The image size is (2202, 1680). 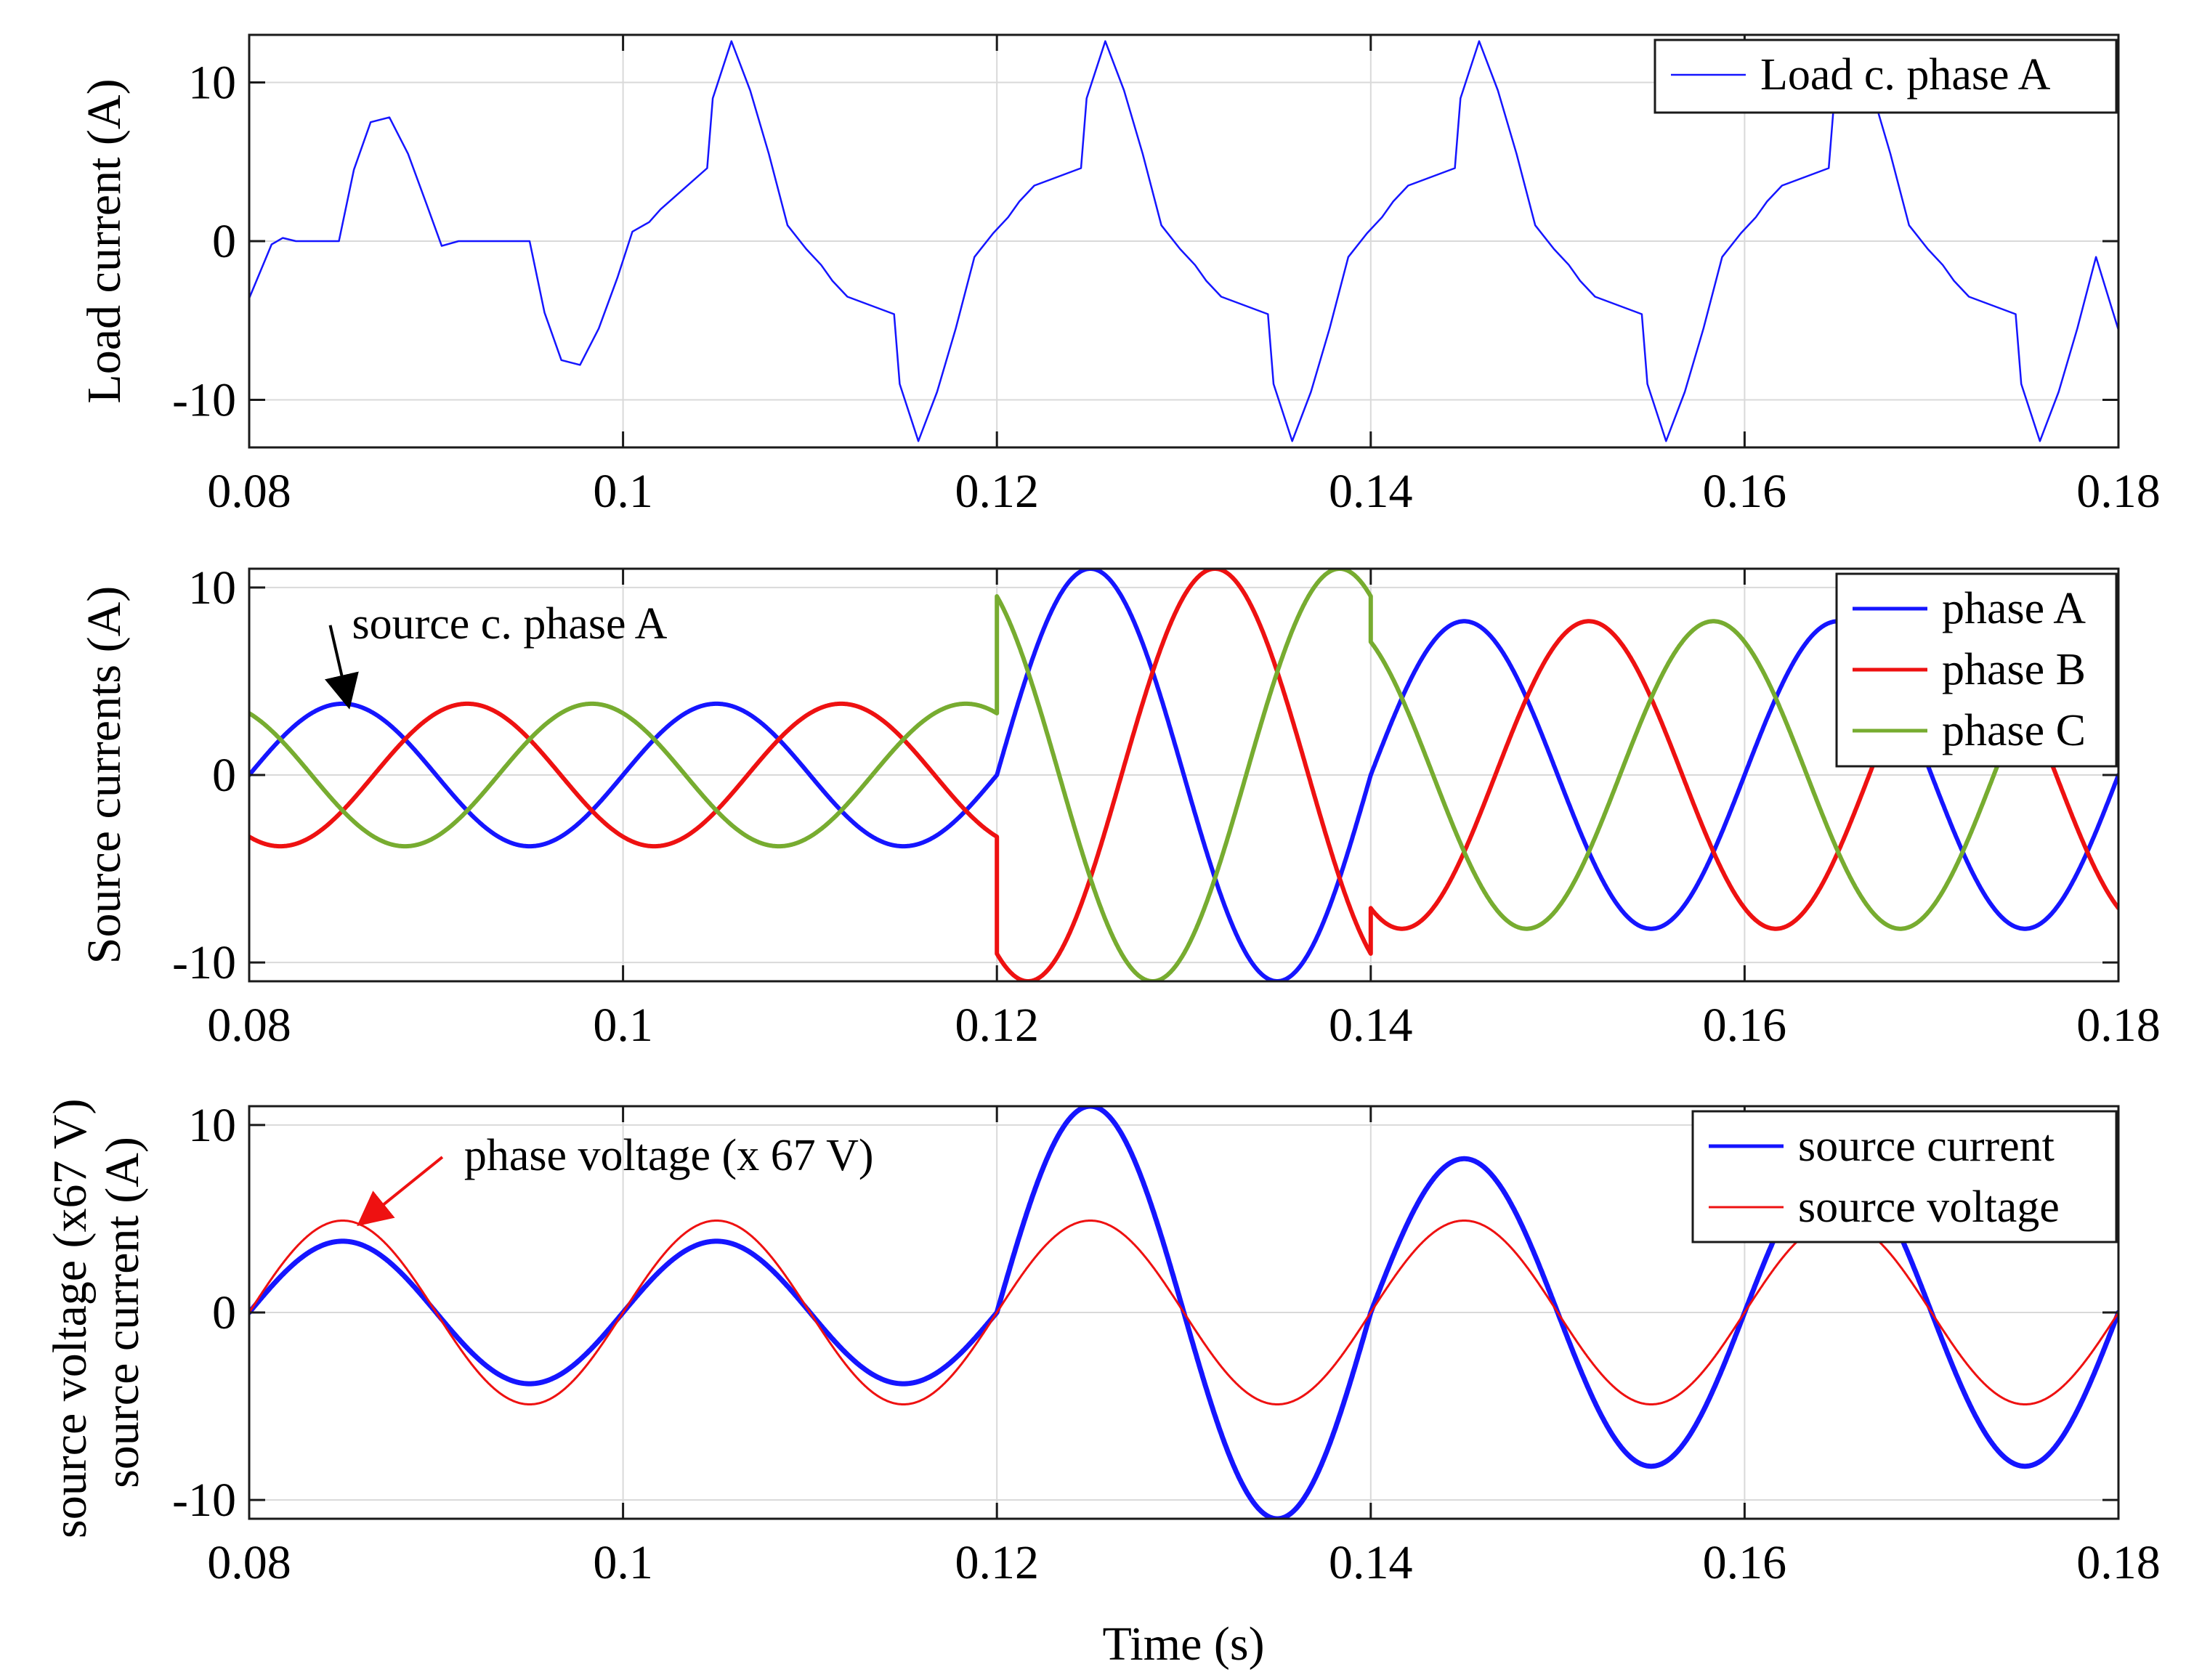 What do you see at coordinates (623, 491) in the screenshot?
I see `load-current-x-tick-label: 0.1` at bounding box center [623, 491].